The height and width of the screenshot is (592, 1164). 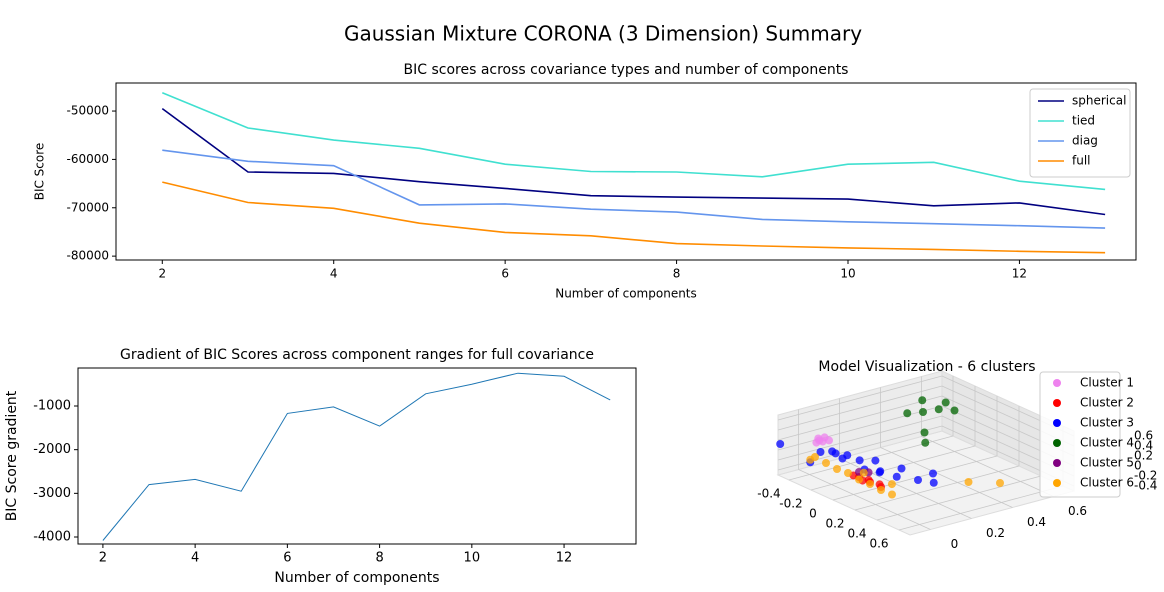 I want to click on legend-label: Cluster 3, so click(x=1107, y=423).